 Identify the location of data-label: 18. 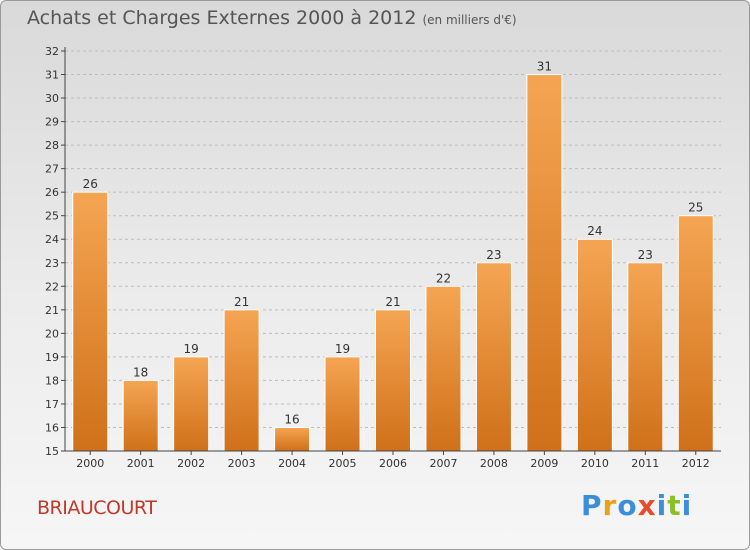
(140, 372).